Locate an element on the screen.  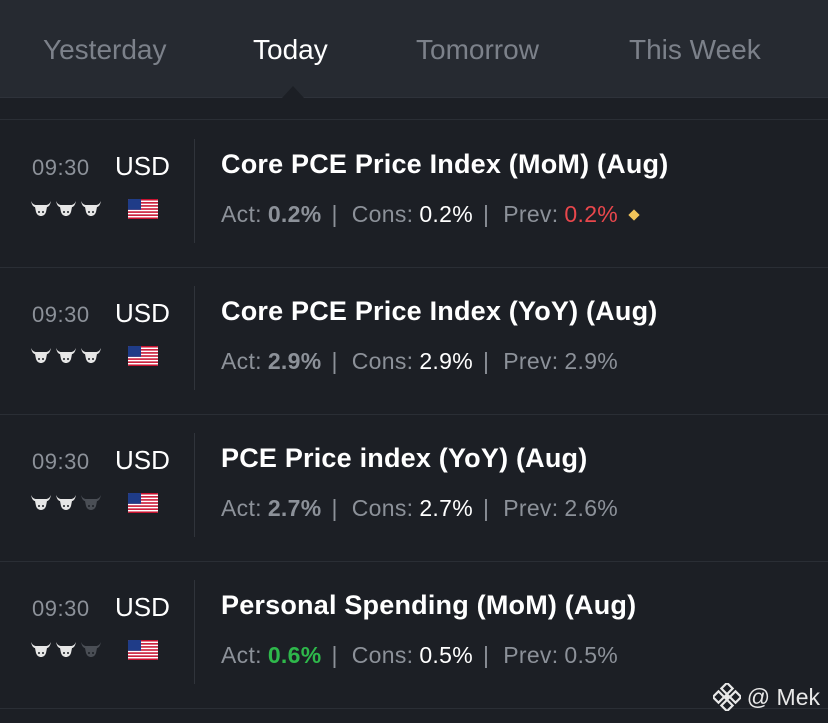
event-stats: Act: 0.6% | Cons: 0.5% | Prev: 0.5% is located at coordinates (419, 655).